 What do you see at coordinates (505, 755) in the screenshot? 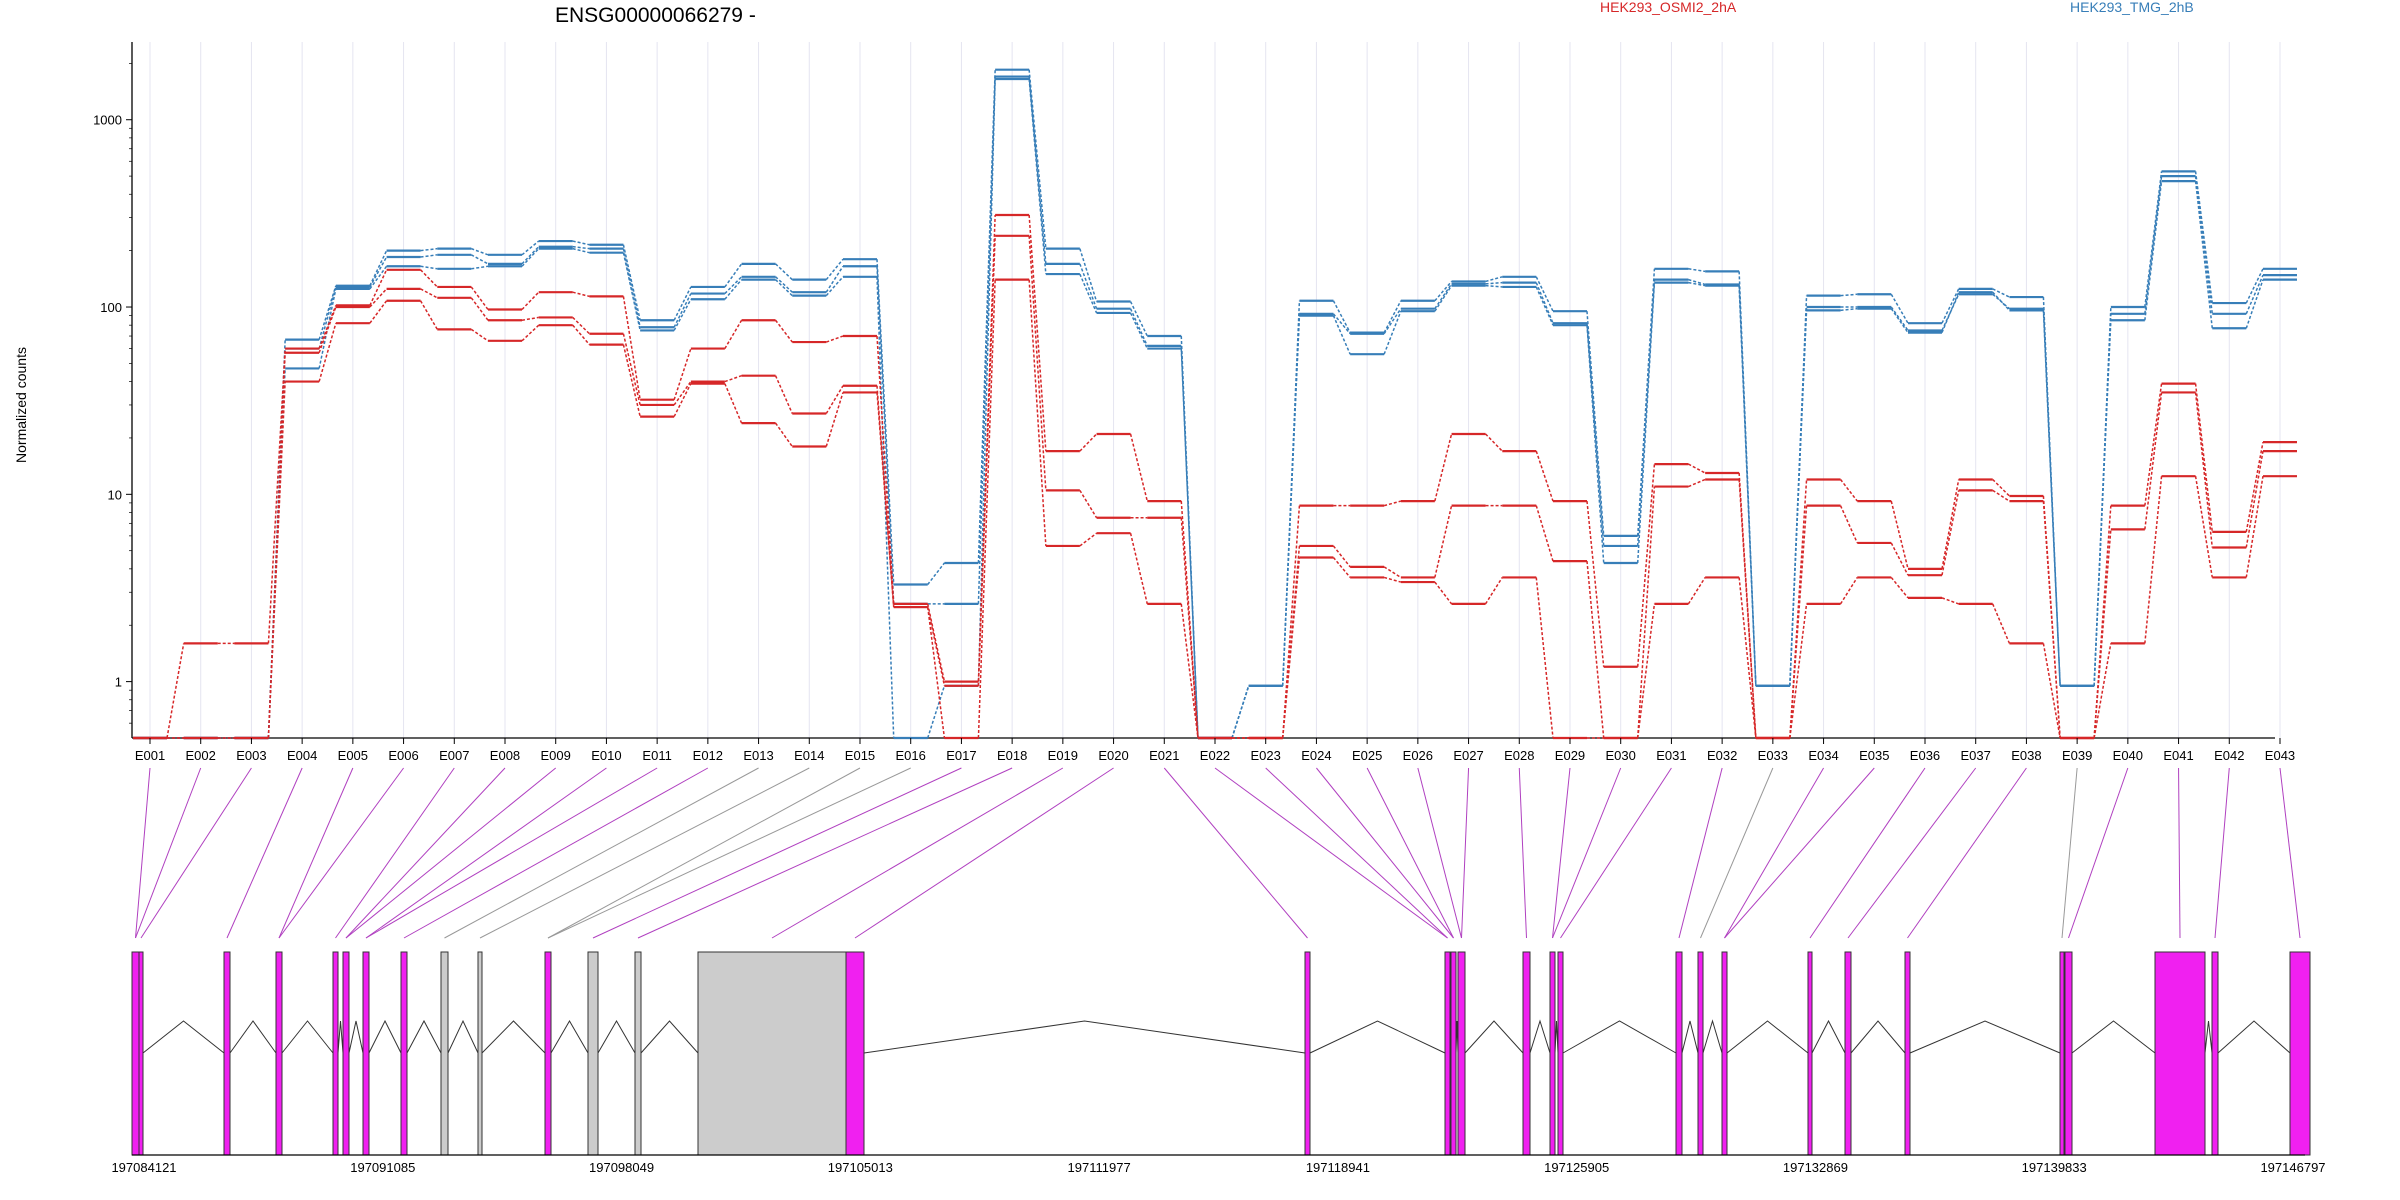
I see `x-tick-label: E008` at bounding box center [505, 755].